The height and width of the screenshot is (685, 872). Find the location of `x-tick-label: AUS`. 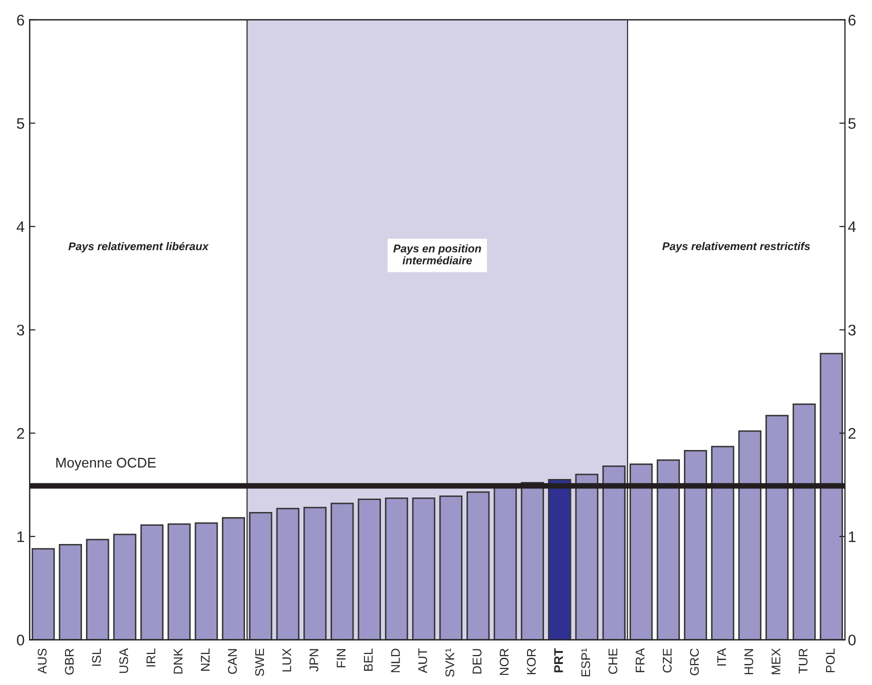

x-tick-label: AUS is located at coordinates (42, 661).